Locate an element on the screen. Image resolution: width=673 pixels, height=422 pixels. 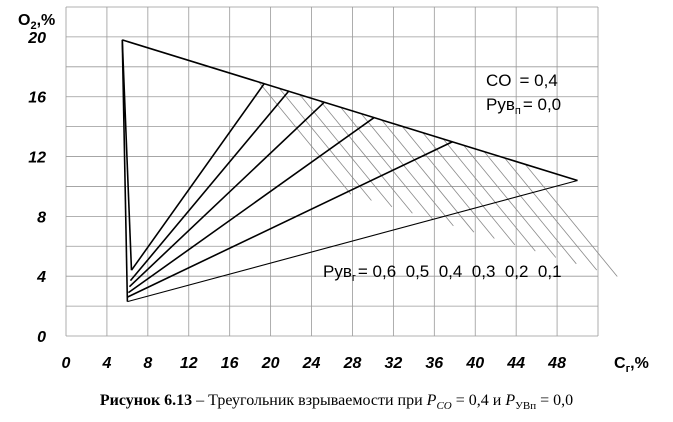
x-axis-label: Cг,% is located at coordinates (631, 365).